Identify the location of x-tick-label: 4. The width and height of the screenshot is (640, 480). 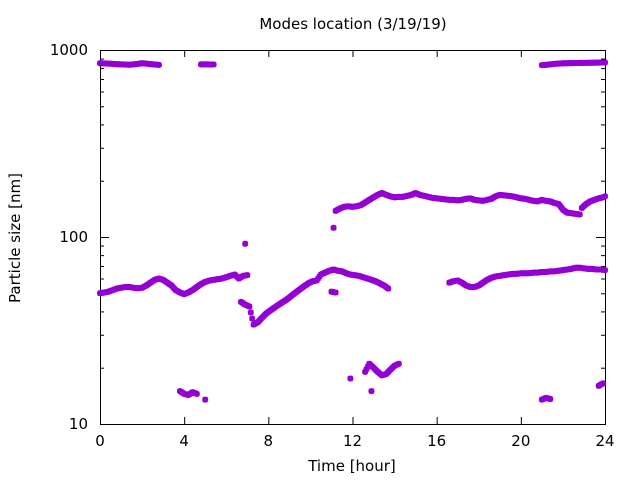
(184, 441).